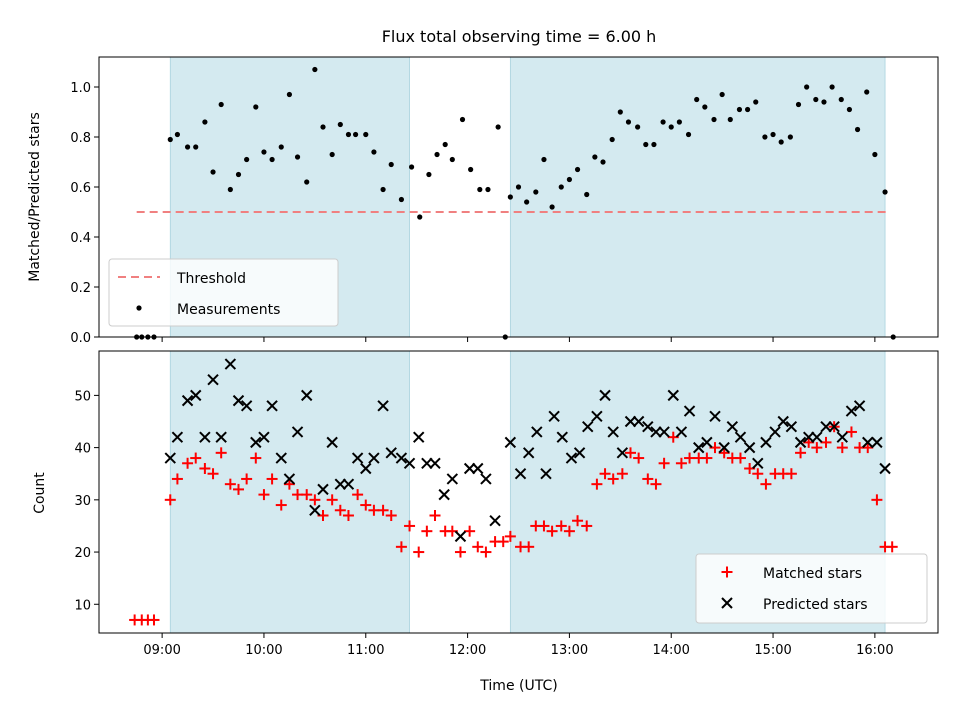 The width and height of the screenshot is (960, 720). Describe the element at coordinates (811, 588) in the screenshot. I see `bottom-legend: Matched stars Predicted stars` at that location.